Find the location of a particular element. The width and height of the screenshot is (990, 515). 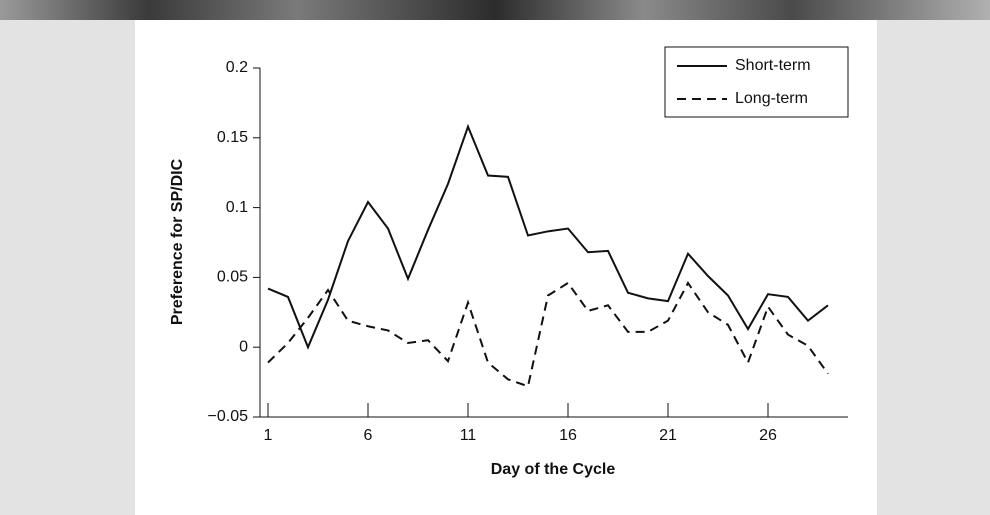

x-tick-label: 16 is located at coordinates (568, 435).